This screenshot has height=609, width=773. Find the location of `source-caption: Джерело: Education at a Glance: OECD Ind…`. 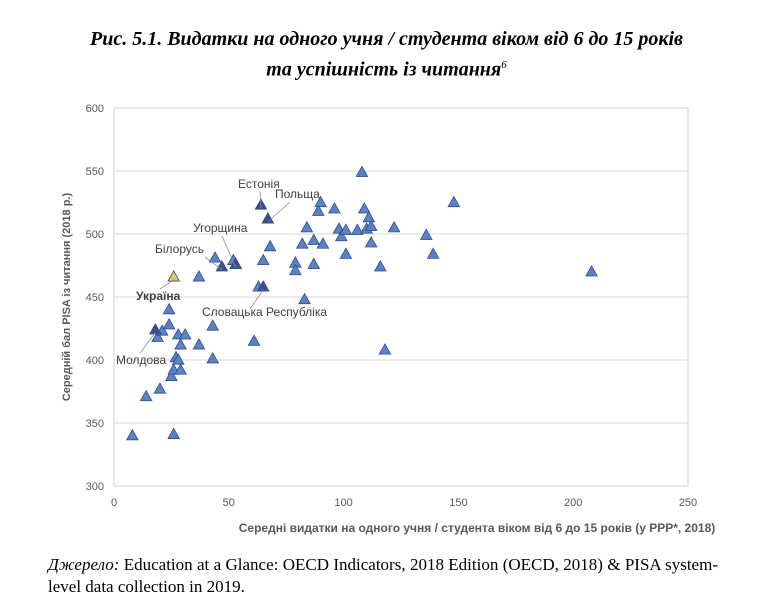

source-caption: Джерело: Education at a Glance: OECD Ind… is located at coordinates (383, 576).